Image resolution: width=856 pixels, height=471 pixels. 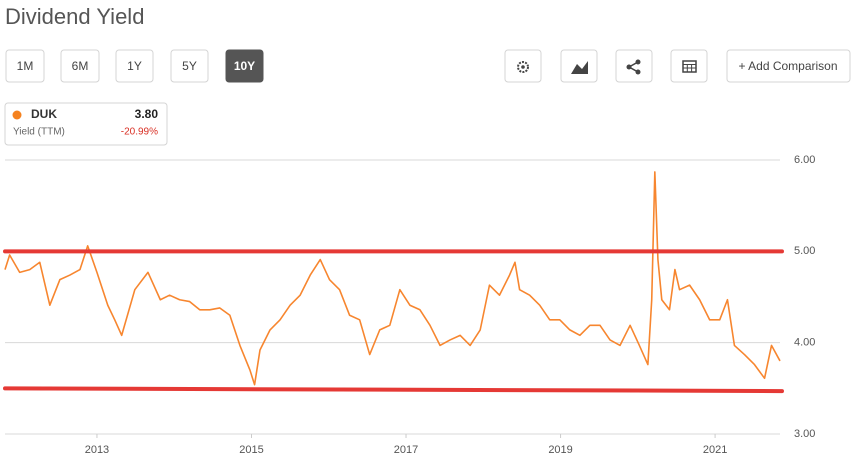 I want to click on y-tick-label: 3.00, so click(x=804, y=434).